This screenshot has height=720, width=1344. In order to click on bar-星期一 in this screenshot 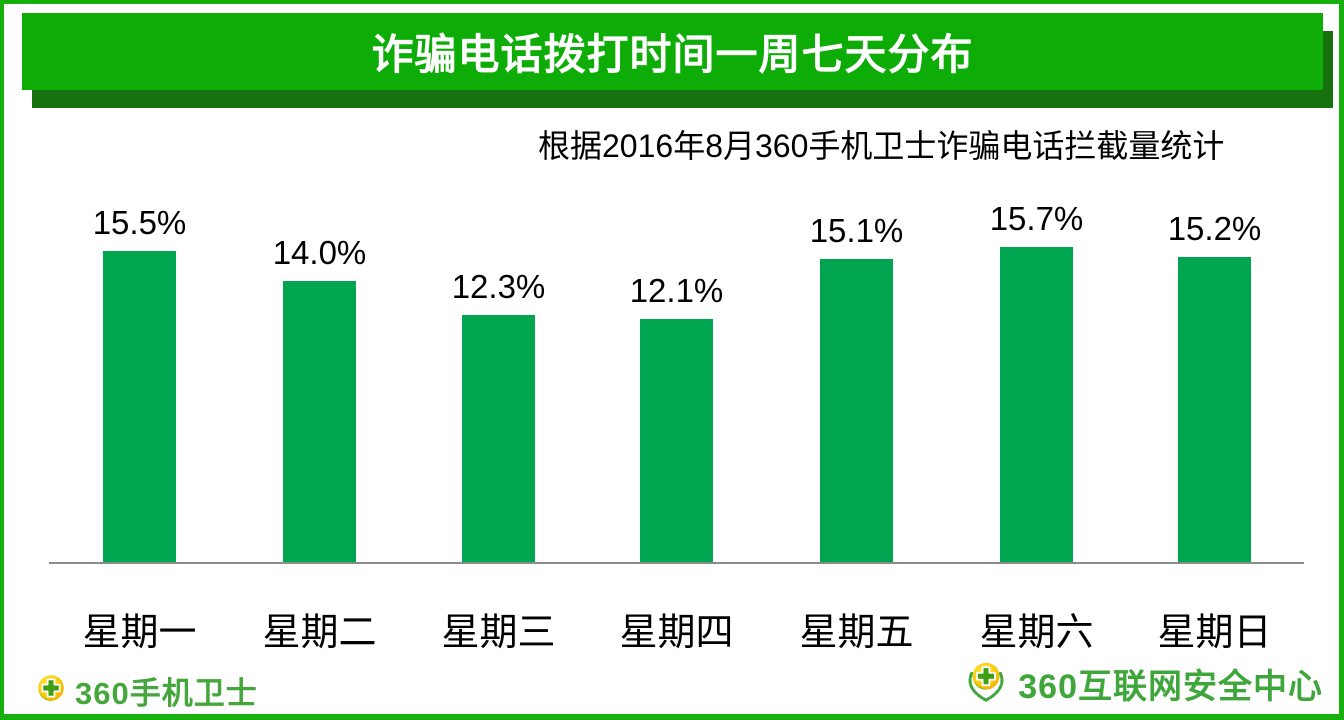, I will do `click(139, 407)`.